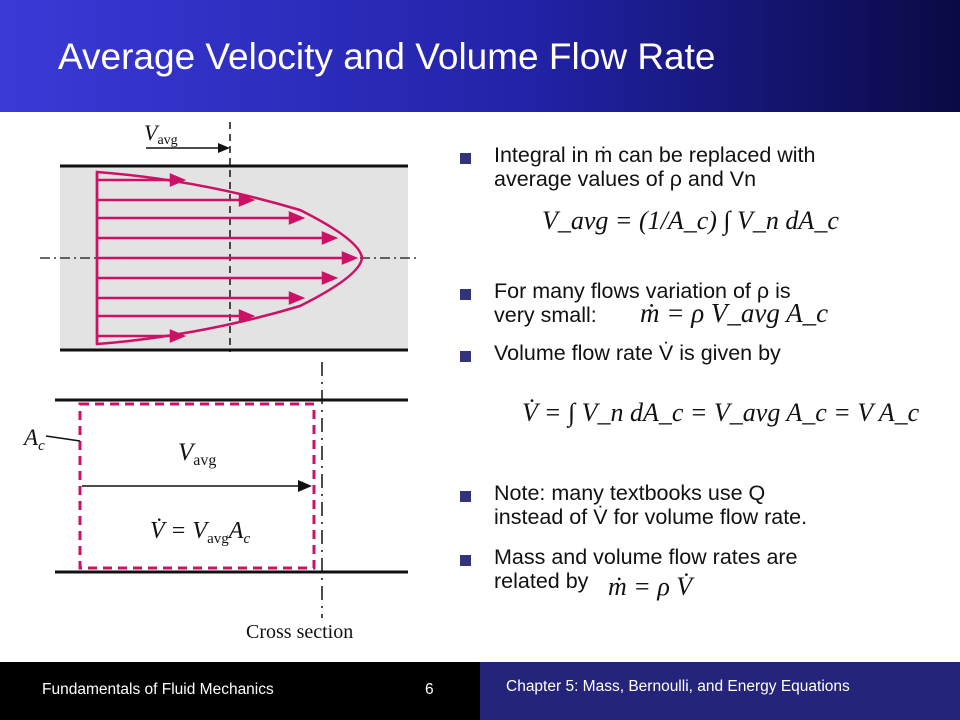 The width and height of the screenshot is (960, 720). Describe the element at coordinates (541, 581) in the screenshot. I see `bullet-5-line2: related by` at that location.